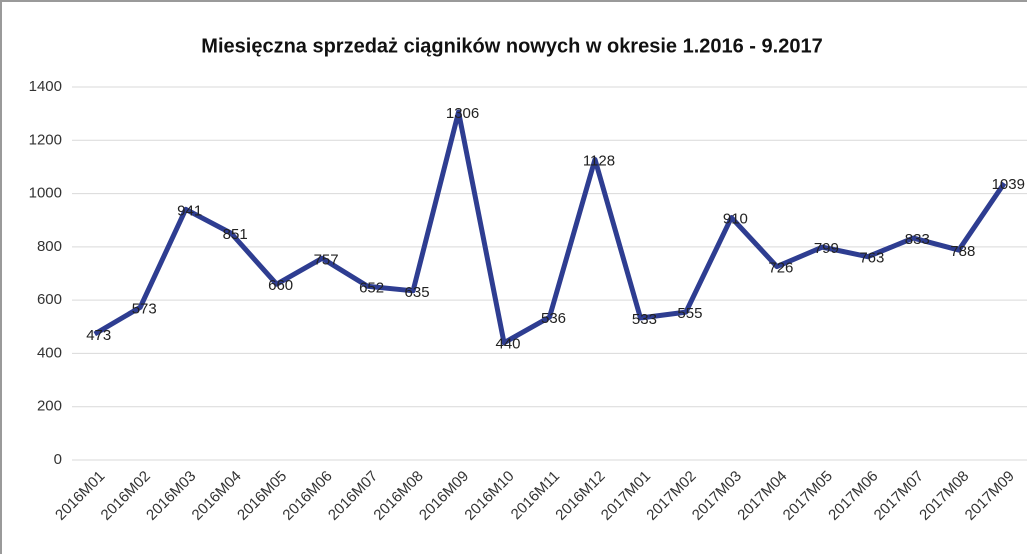 Image resolution: width=1027 pixels, height=554 pixels. What do you see at coordinates (144, 308) in the screenshot?
I see `data-label: 573` at bounding box center [144, 308].